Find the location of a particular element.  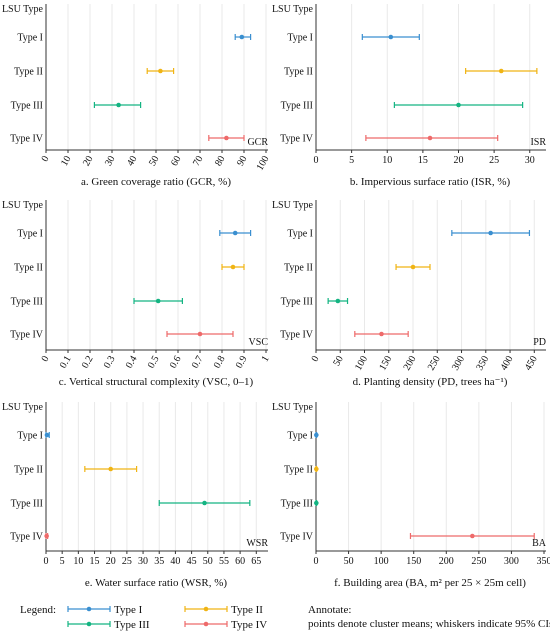

x-tick-label: 25 is located at coordinates (127, 561).